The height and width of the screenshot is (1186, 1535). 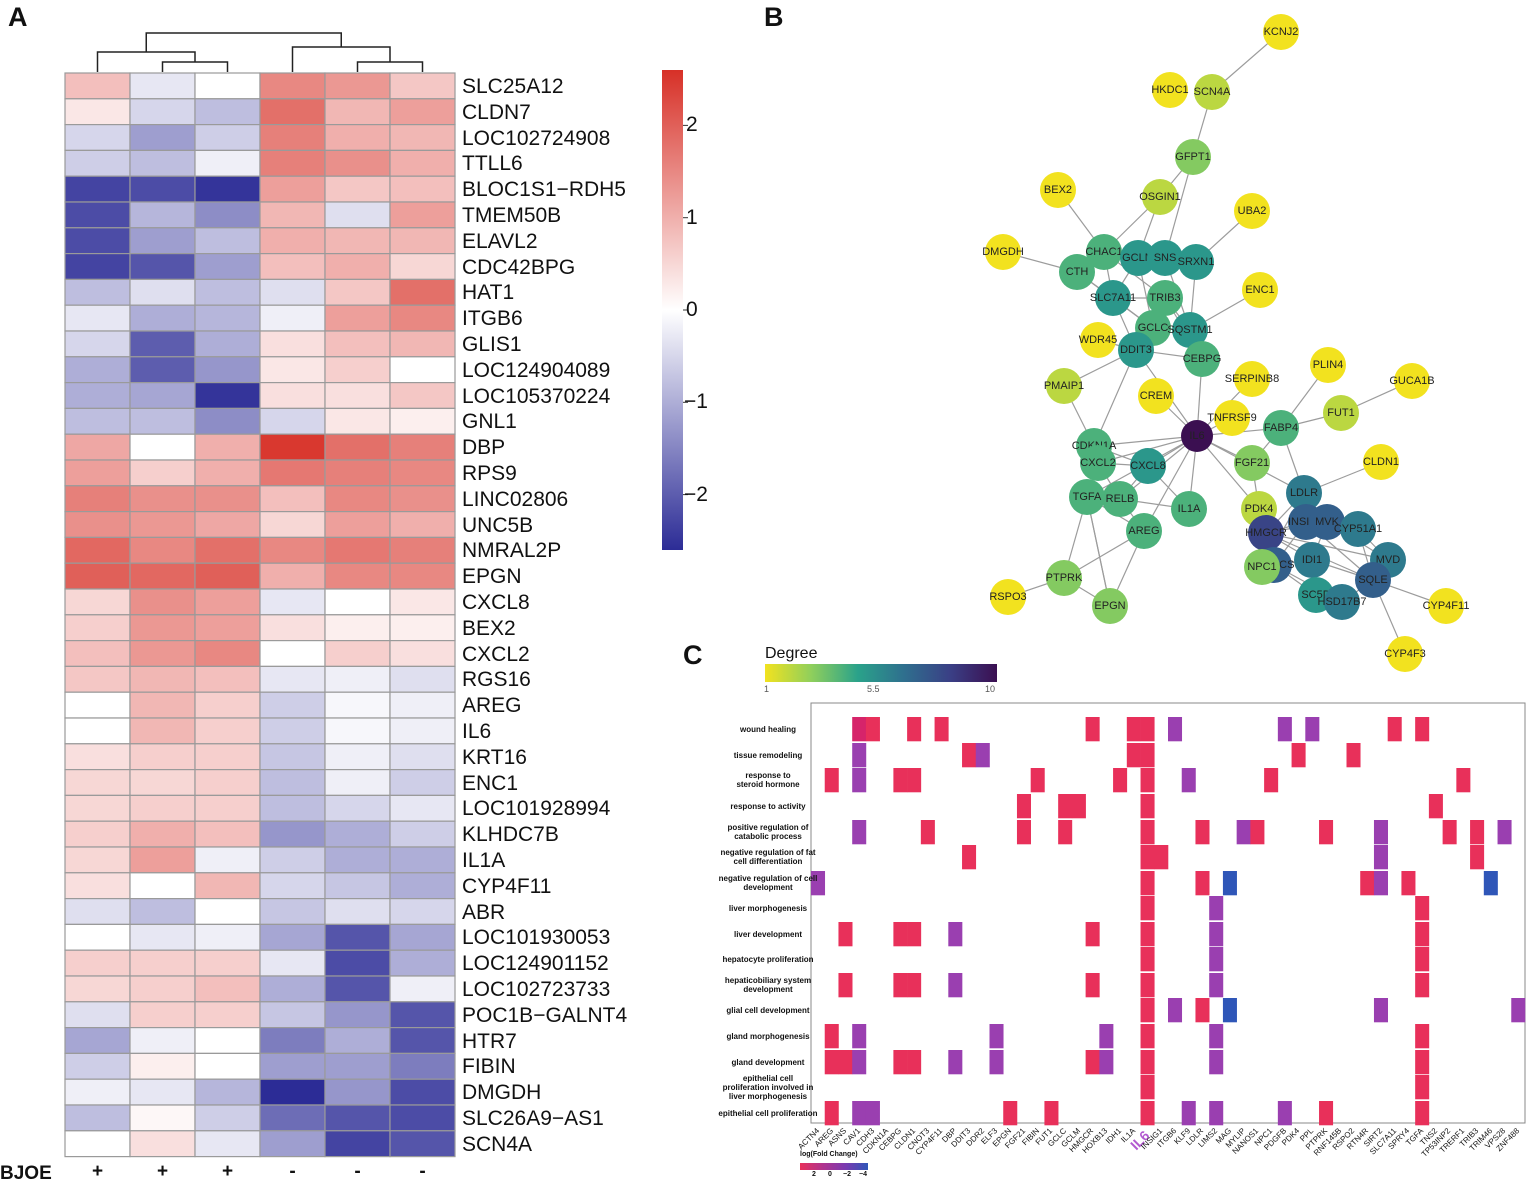 I want to click on network-node: HSD17B7, so click(x=1342, y=602).